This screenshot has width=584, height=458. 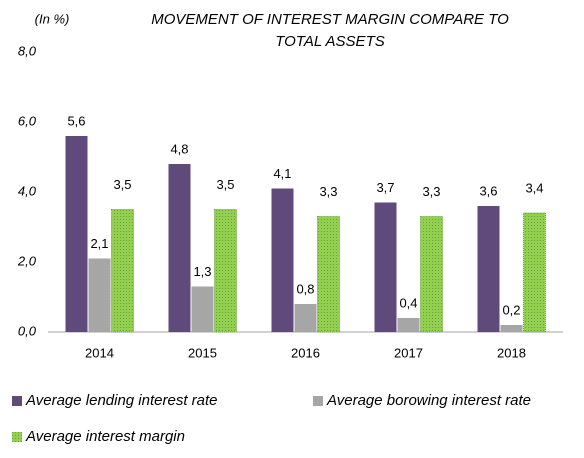 I want to click on data-label: 0,2, so click(x=511, y=309).